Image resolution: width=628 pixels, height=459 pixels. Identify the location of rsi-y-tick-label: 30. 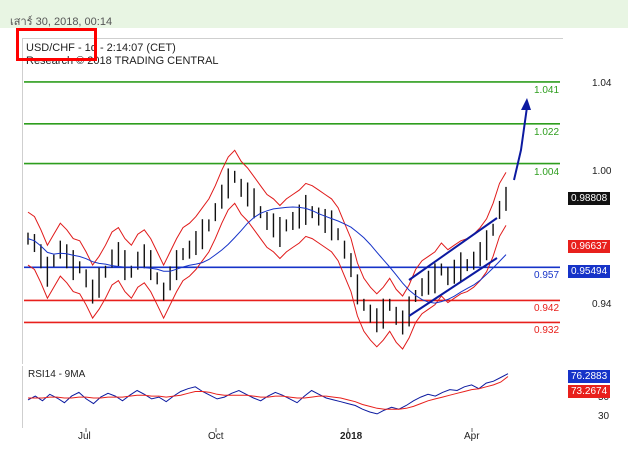
(604, 416).